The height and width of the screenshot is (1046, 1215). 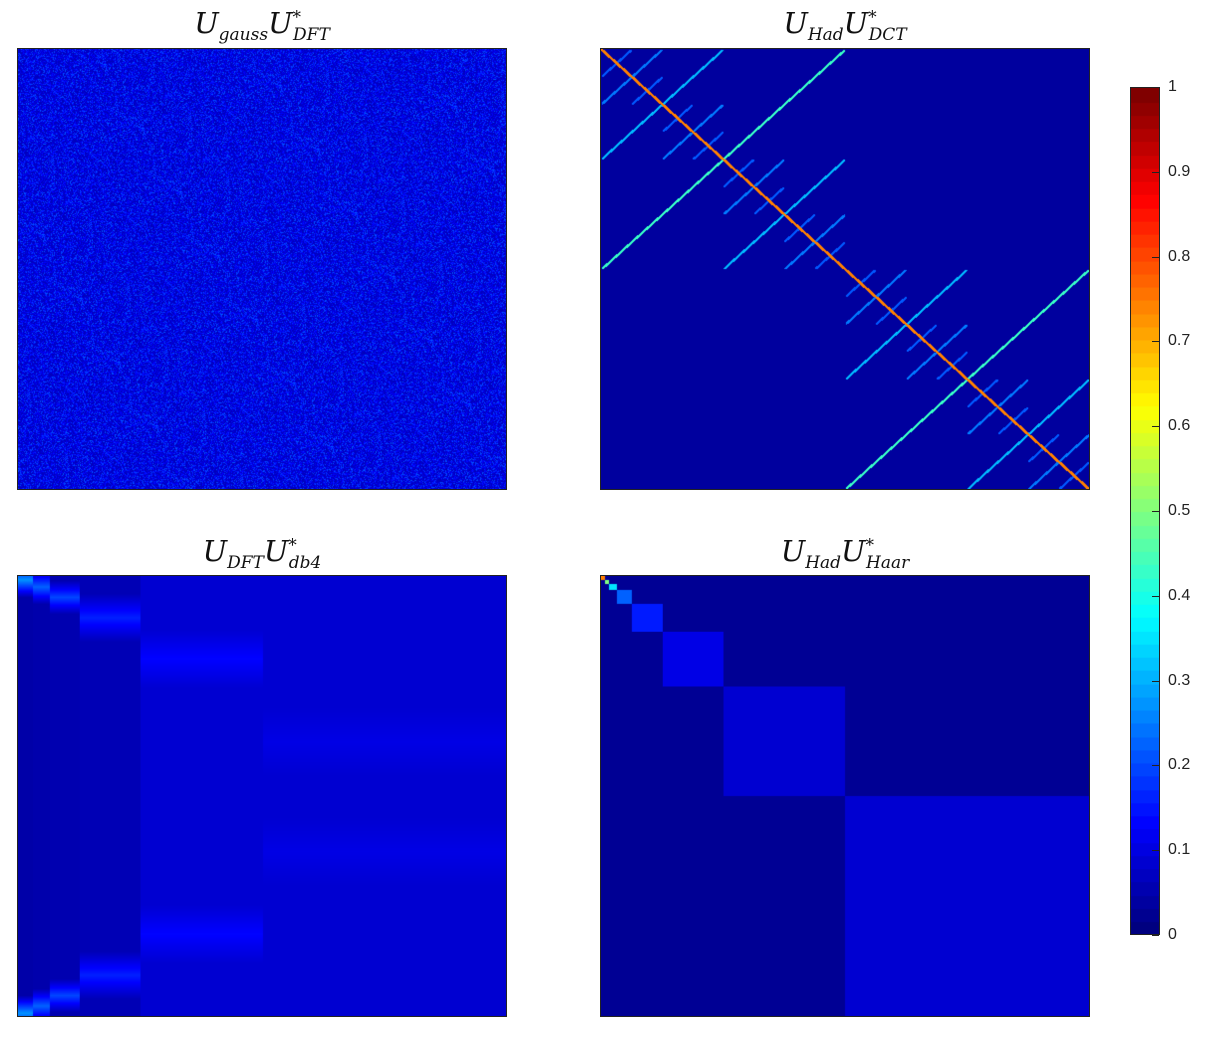 What do you see at coordinates (1179, 680) in the screenshot?
I see `colorbar-tick-label: 0.3` at bounding box center [1179, 680].